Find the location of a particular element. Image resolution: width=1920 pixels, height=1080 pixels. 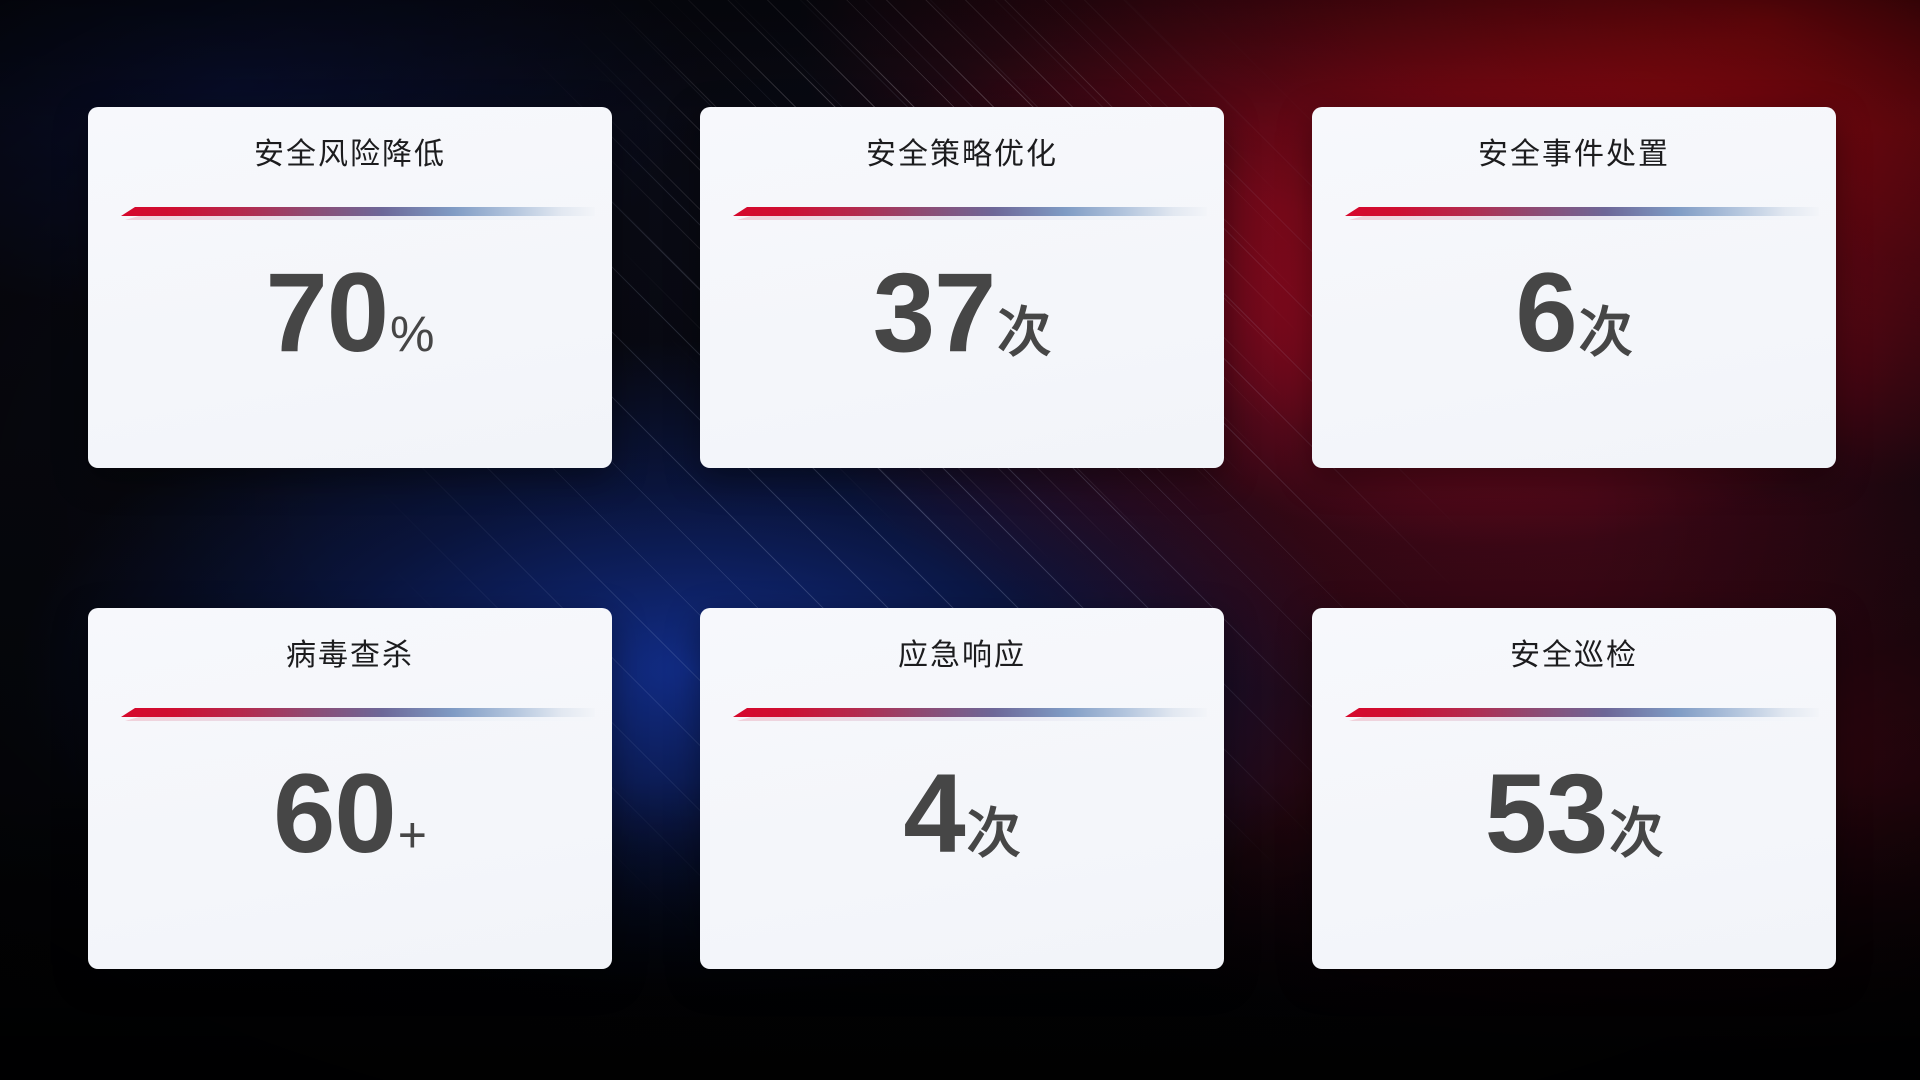

stat-card-value: 60+ is located at coordinates (350, 814).